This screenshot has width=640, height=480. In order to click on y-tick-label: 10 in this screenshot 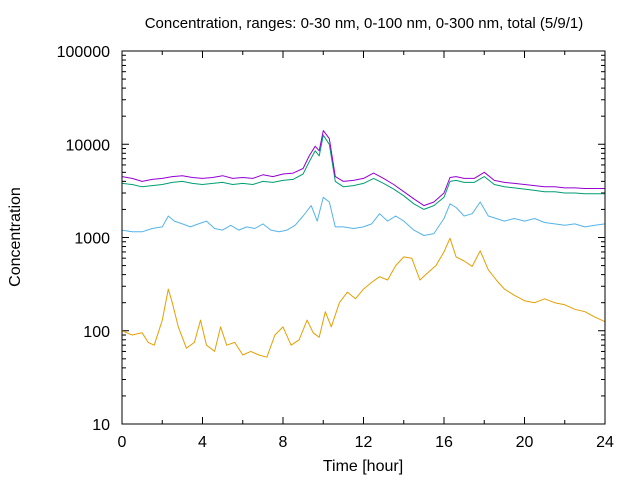, I will do `click(101, 425)`.